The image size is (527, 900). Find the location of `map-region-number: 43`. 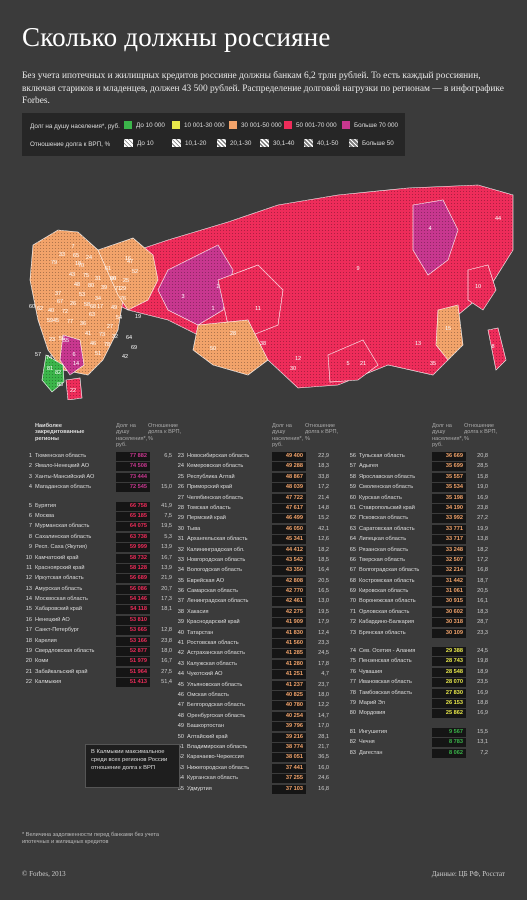

map-region-number: 43 is located at coordinates (72, 275).